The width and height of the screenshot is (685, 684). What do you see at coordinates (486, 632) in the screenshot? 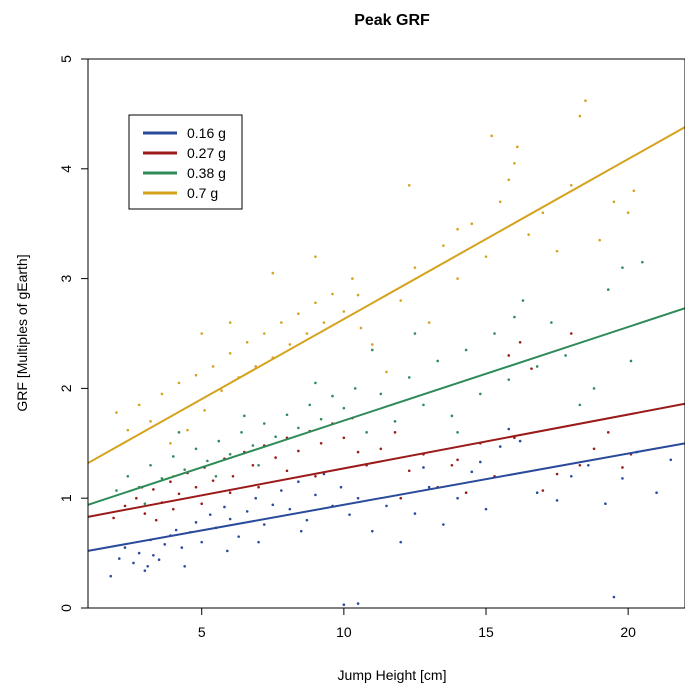
I see `x-tick-label: 15` at bounding box center [486, 632].